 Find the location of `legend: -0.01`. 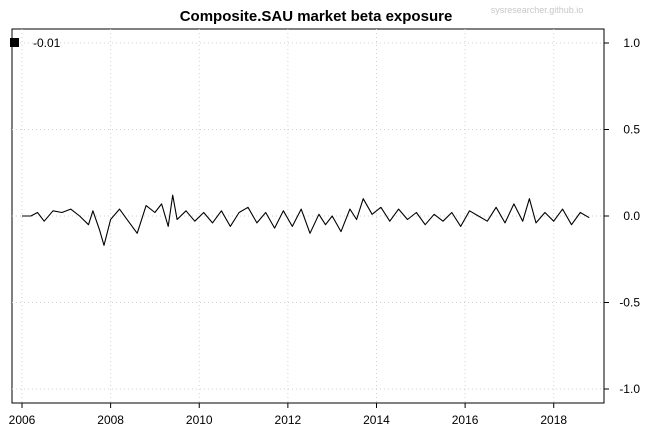

legend: -0.01 is located at coordinates (35, 43).